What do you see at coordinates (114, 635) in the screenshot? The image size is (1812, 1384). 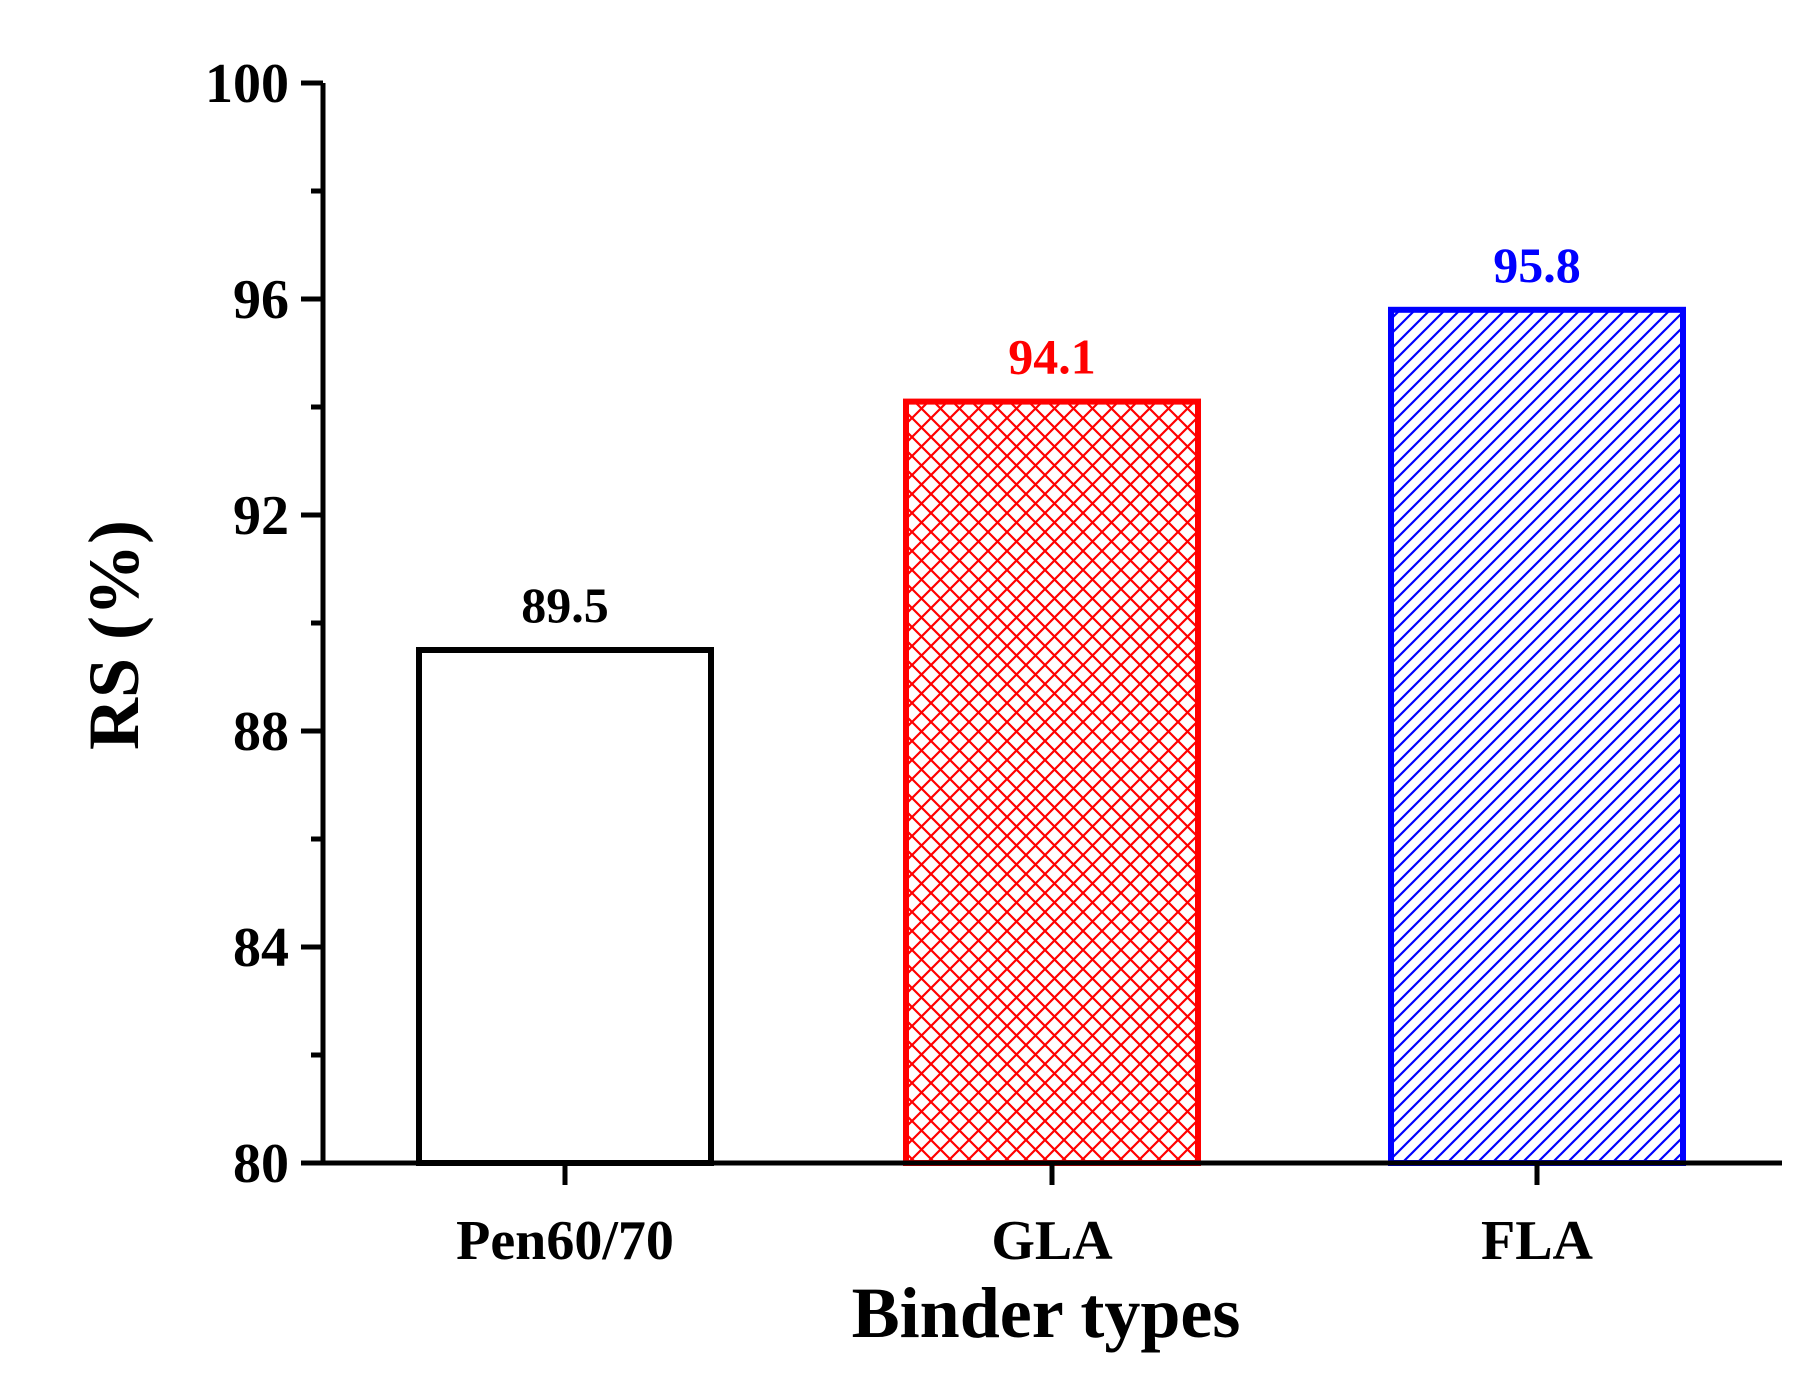 I see `y-axis-title: RS (%)` at bounding box center [114, 635].